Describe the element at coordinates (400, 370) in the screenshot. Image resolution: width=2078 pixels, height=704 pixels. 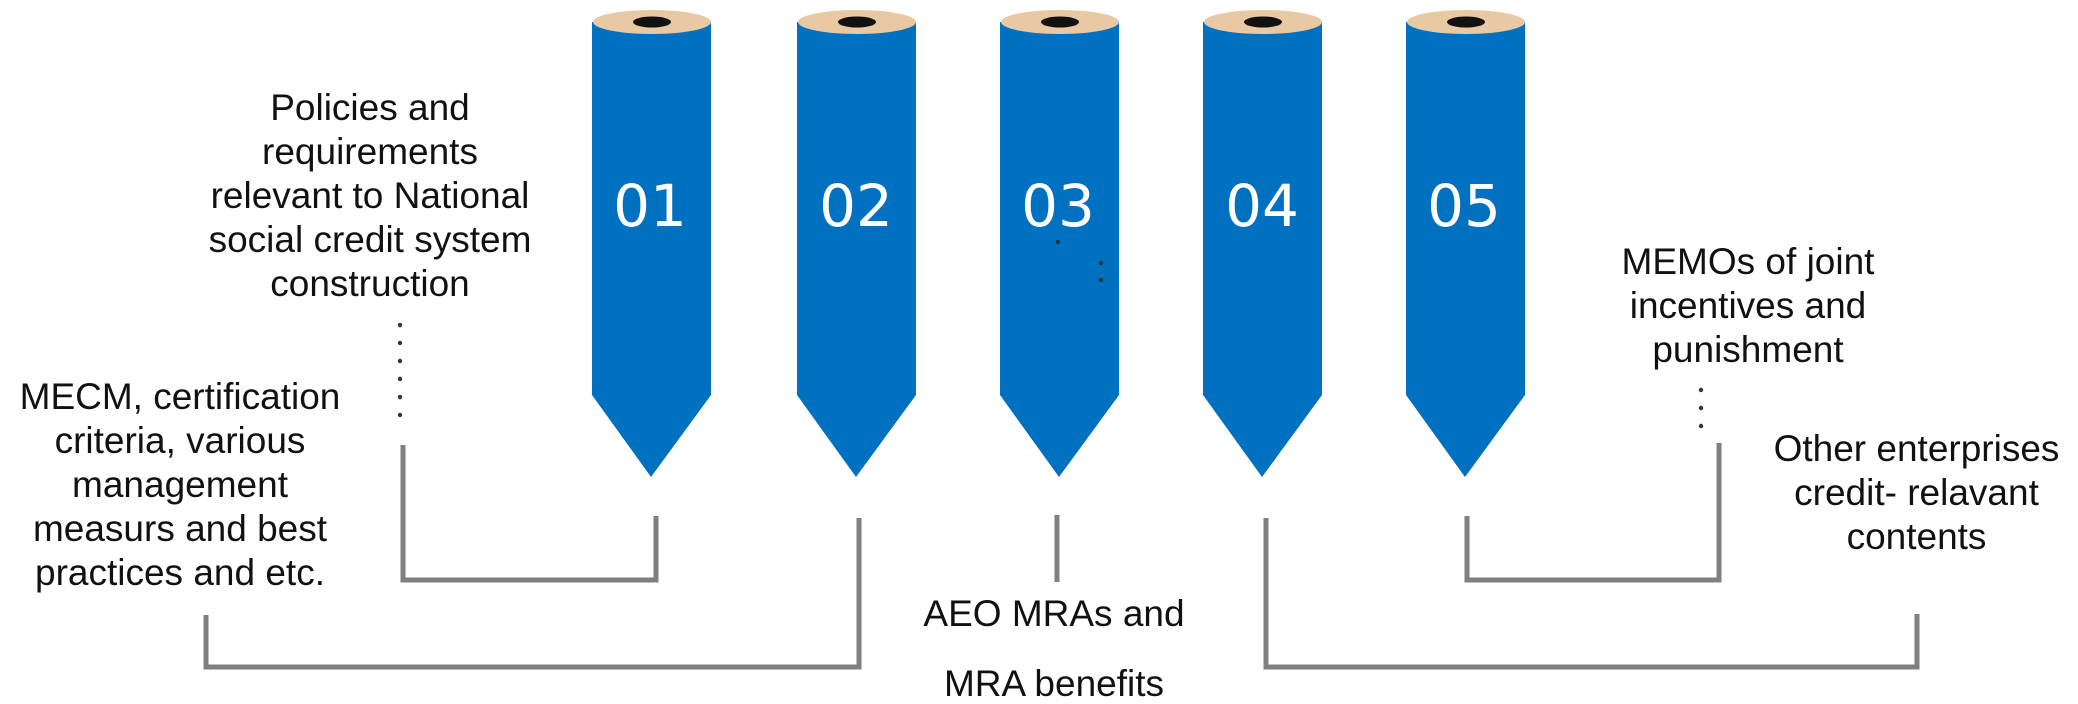
I see `dotted-leader-policies` at that location.